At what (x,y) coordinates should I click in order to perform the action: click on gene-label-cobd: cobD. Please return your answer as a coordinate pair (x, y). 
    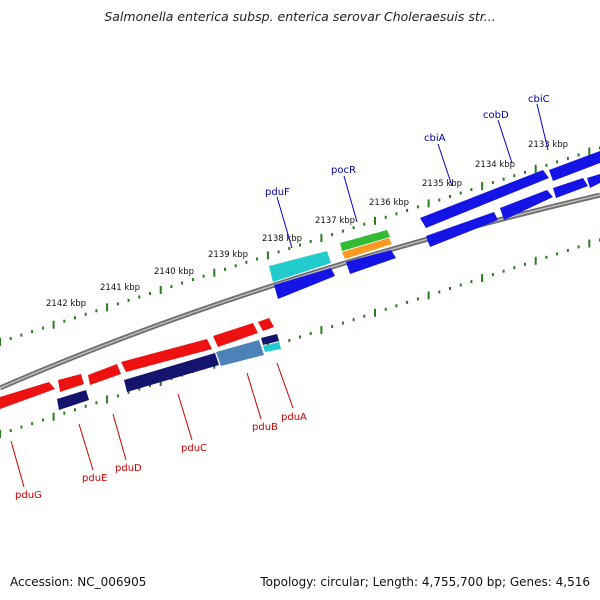
    Looking at the image, I should click on (496, 115).